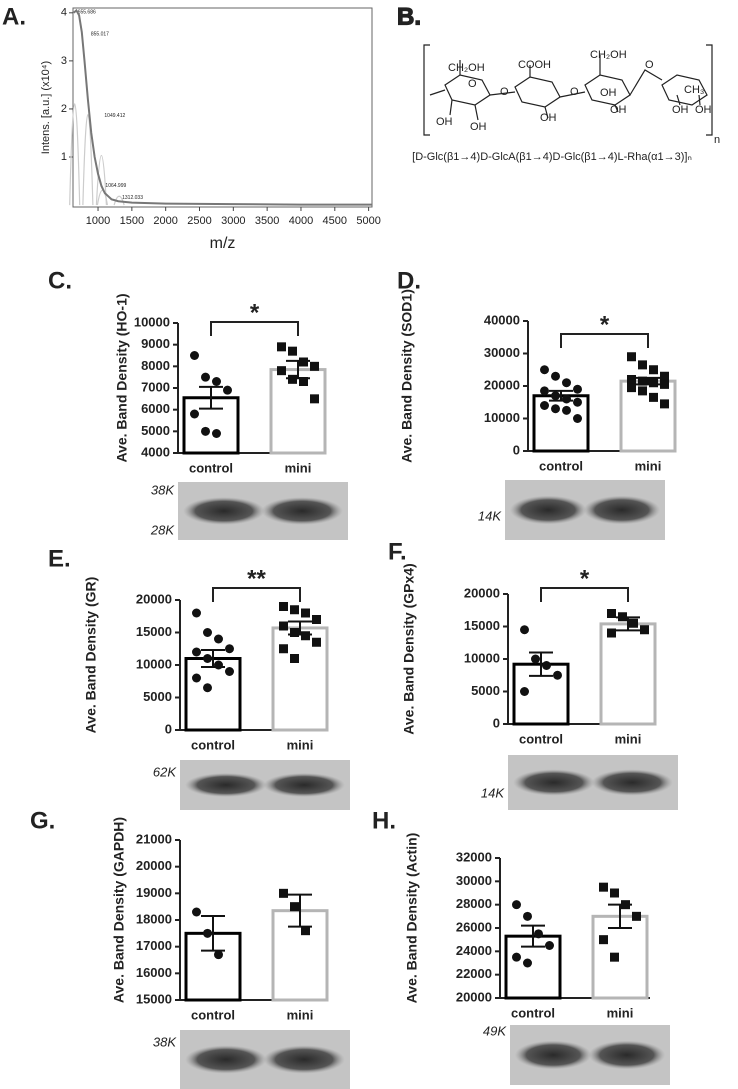 The width and height of the screenshot is (738, 1089). Describe the element at coordinates (608, 55) in the screenshot. I see `chem-label: CH₂OH` at that location.